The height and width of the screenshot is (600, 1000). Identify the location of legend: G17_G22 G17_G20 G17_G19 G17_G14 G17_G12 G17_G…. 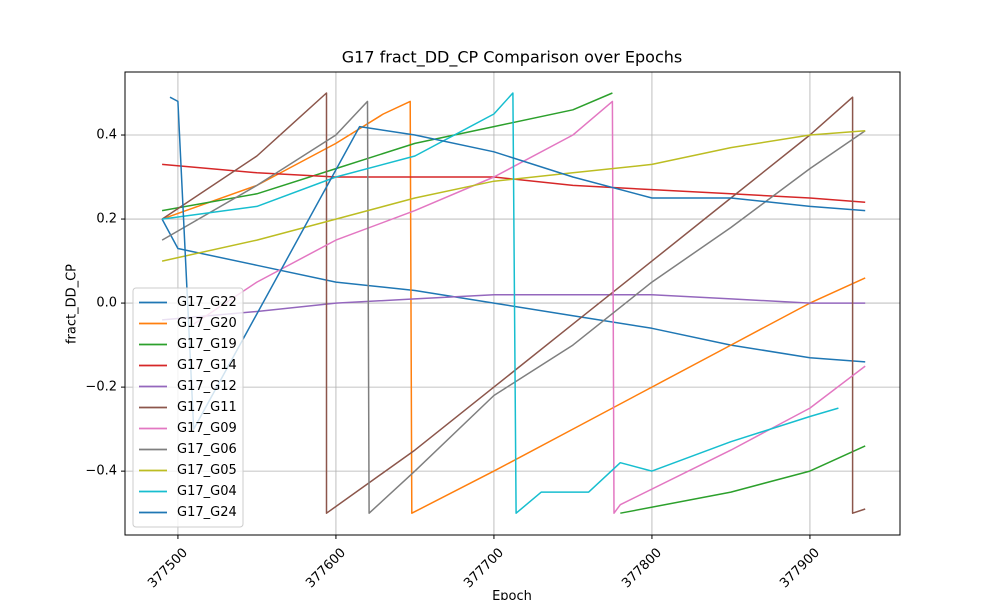
(188, 407).